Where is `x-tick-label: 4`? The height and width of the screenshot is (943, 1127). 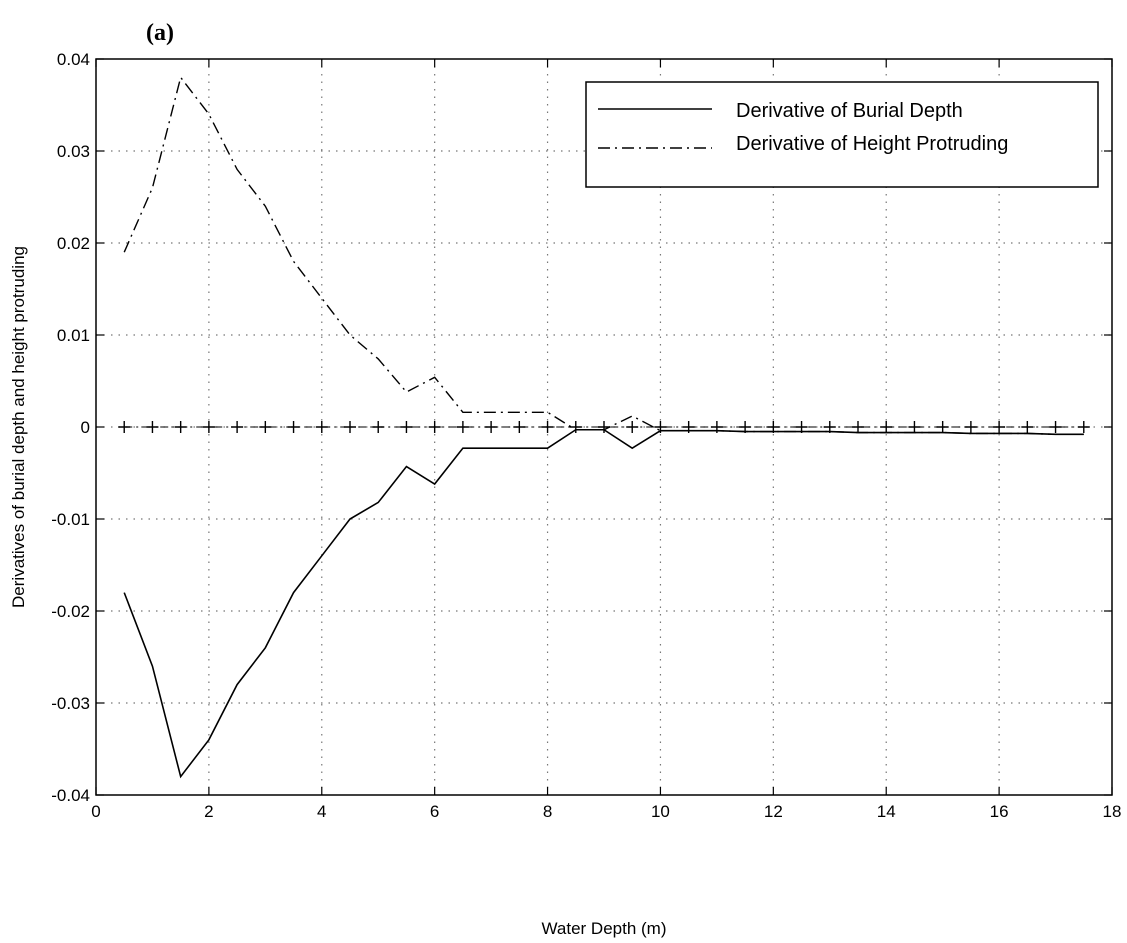 x-tick-label: 4 is located at coordinates (321, 811).